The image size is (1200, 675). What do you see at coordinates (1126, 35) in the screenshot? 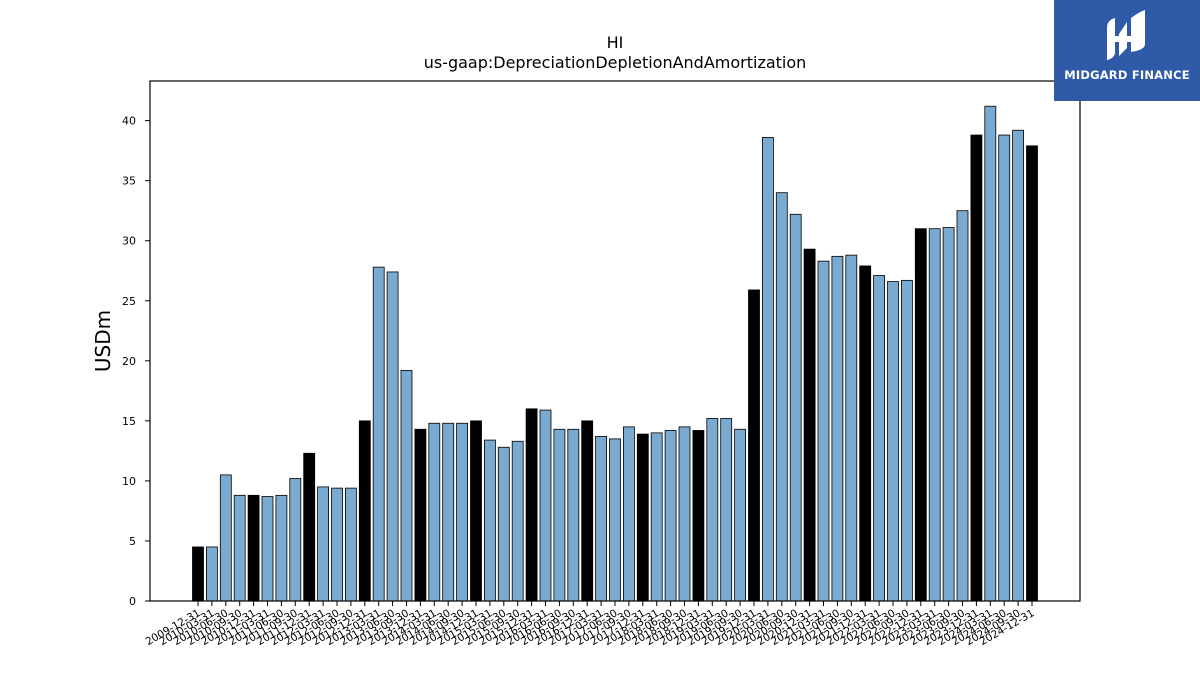
I see `midgard-logo-icon` at bounding box center [1126, 35].